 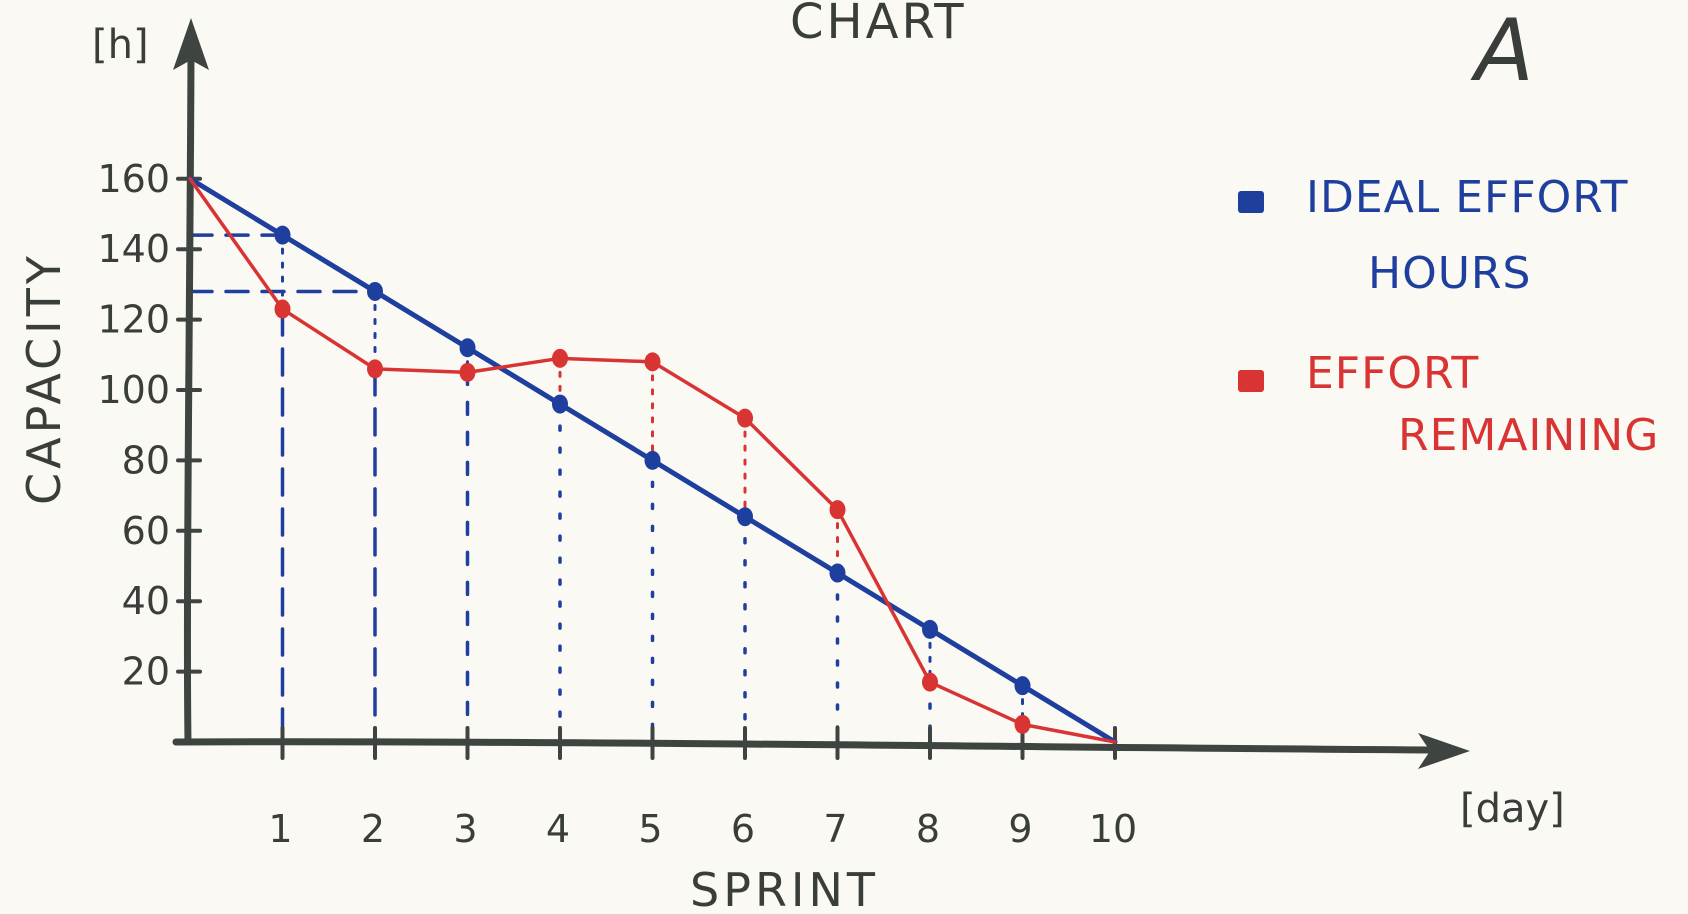 I want to click on legend: IDEAL EFFORT HOURS EFFORT REMAINING, so click(x=1448, y=316).